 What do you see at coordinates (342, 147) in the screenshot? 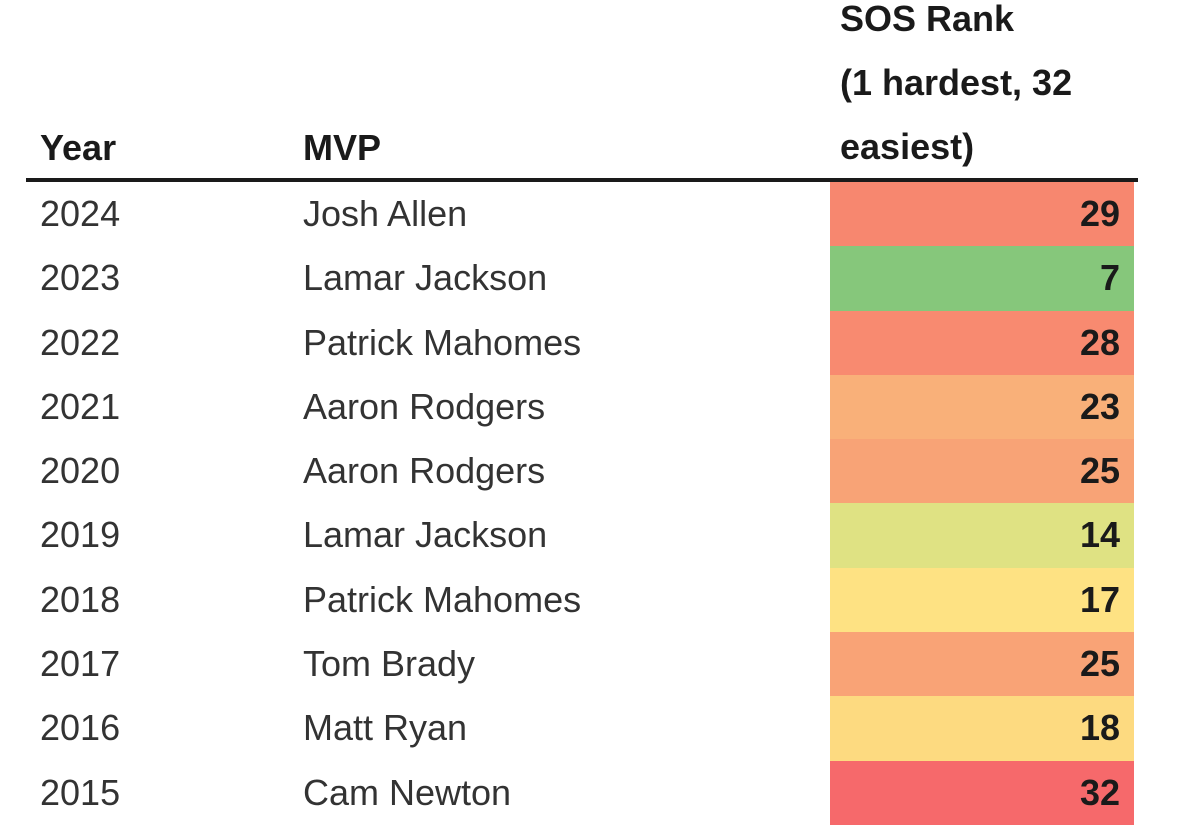
I see `header-mvp: MVP` at bounding box center [342, 147].